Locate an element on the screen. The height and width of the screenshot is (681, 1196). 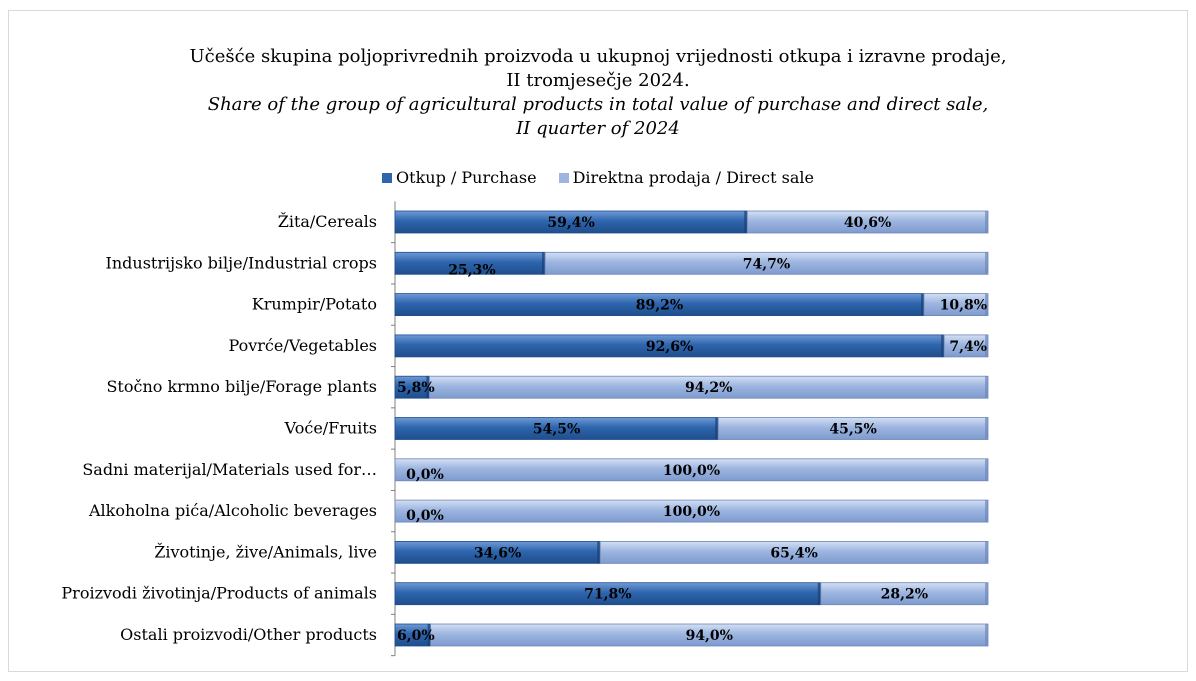
legend-label-purchase: Otkup / Purchase is located at coordinates (466, 177).